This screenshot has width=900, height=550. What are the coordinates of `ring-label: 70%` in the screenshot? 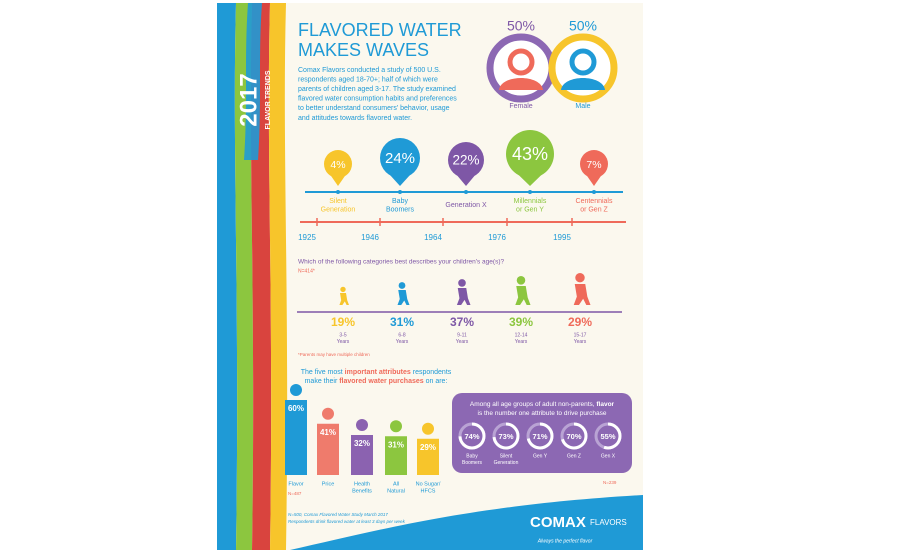 It's located at (573, 436).